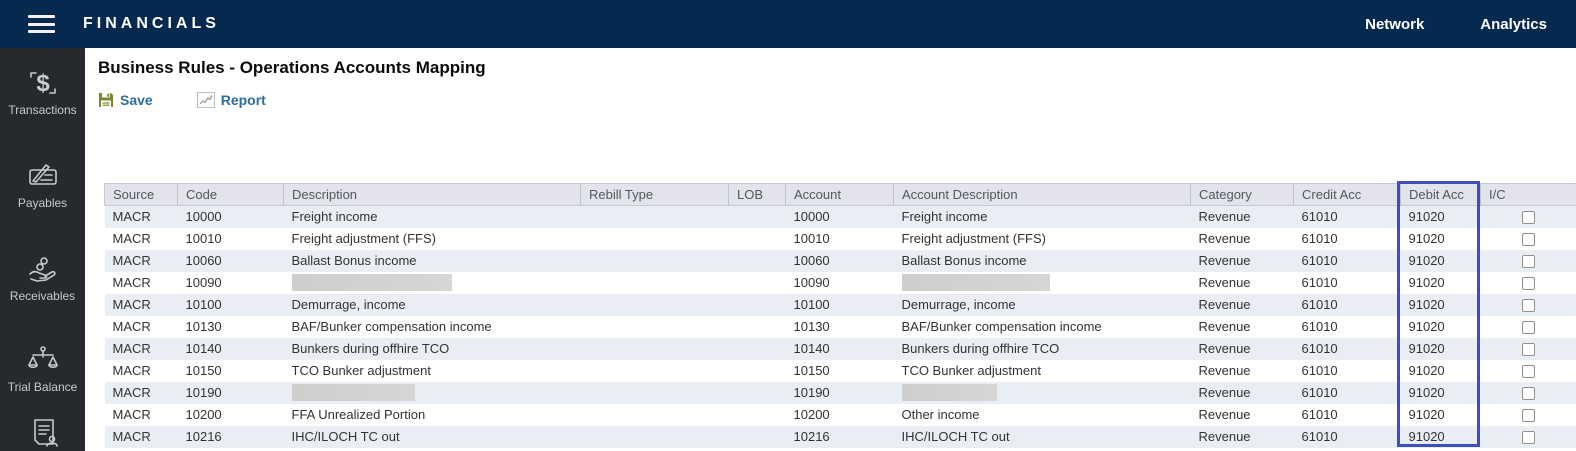 The height and width of the screenshot is (451, 1576). What do you see at coordinates (958, 304) in the screenshot?
I see `cell-account-description: Demurrage, income` at bounding box center [958, 304].